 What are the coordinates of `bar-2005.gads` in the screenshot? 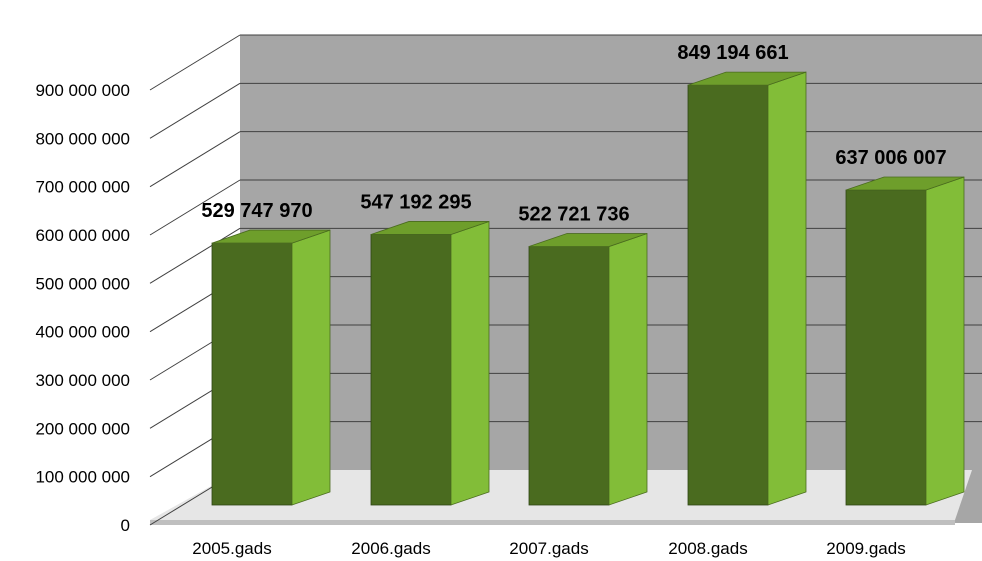 It's located at (271, 367).